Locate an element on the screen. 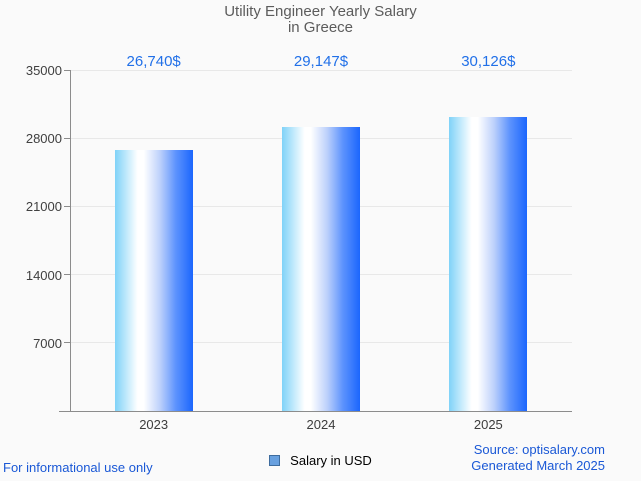 Image resolution: width=641 pixels, height=481 pixels. x-axis-label: 2024 is located at coordinates (321, 424).